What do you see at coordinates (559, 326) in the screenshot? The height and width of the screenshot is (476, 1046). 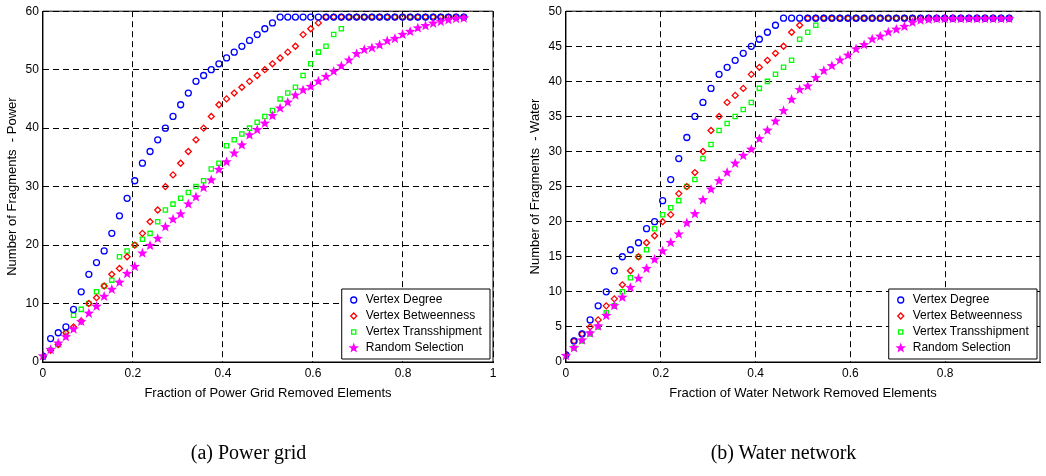 I see `y-tick-label: 5` at bounding box center [559, 326].